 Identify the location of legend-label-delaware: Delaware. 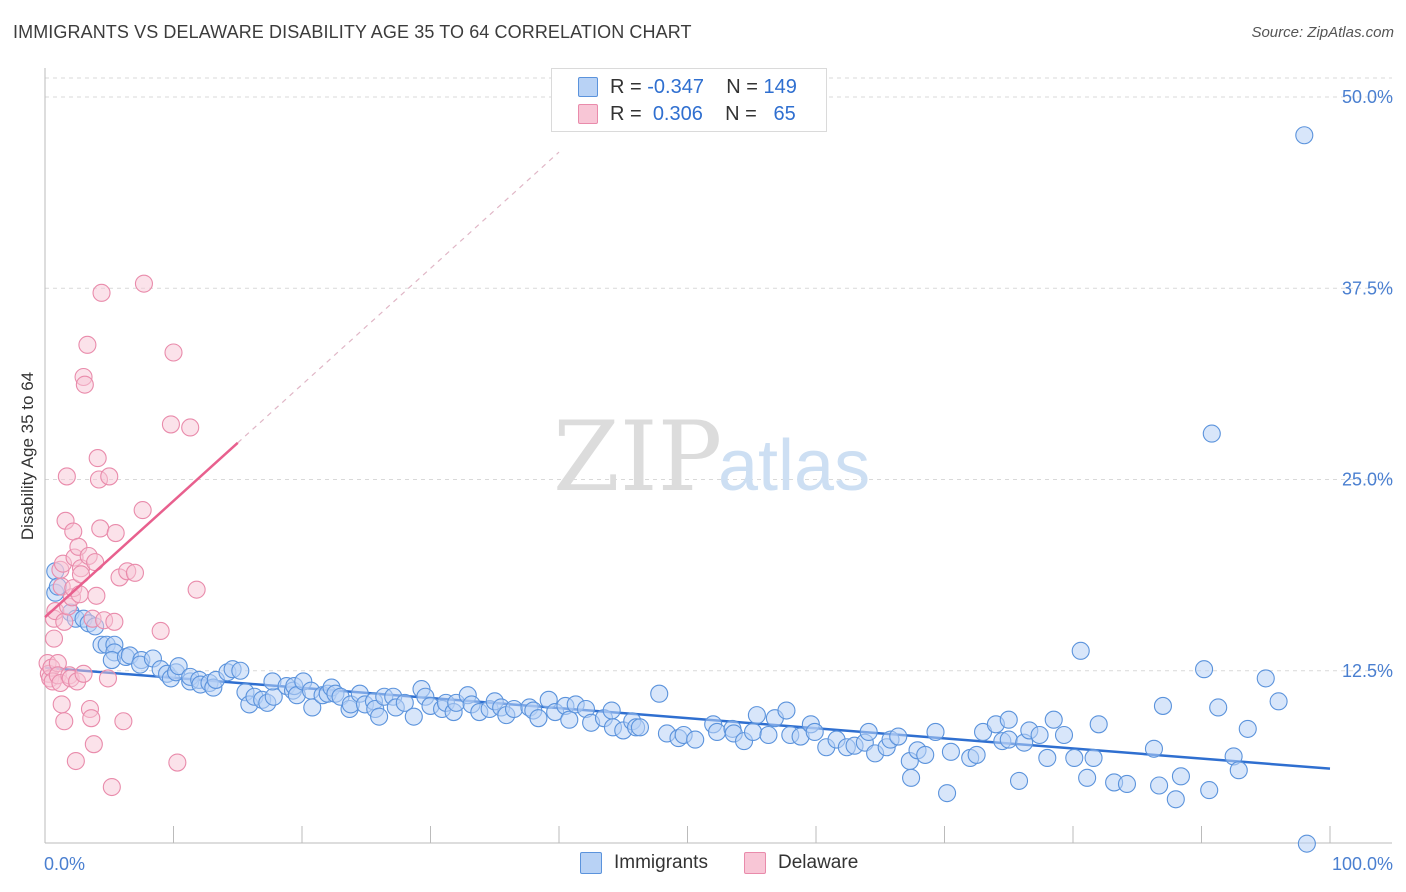
(818, 862).